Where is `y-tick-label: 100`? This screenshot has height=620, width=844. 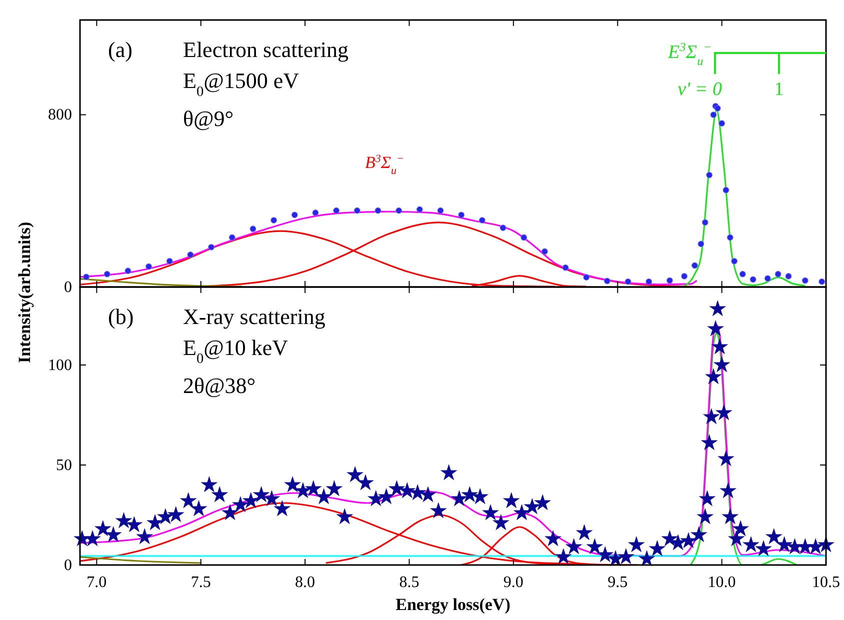 y-tick-label: 100 is located at coordinates (60, 365).